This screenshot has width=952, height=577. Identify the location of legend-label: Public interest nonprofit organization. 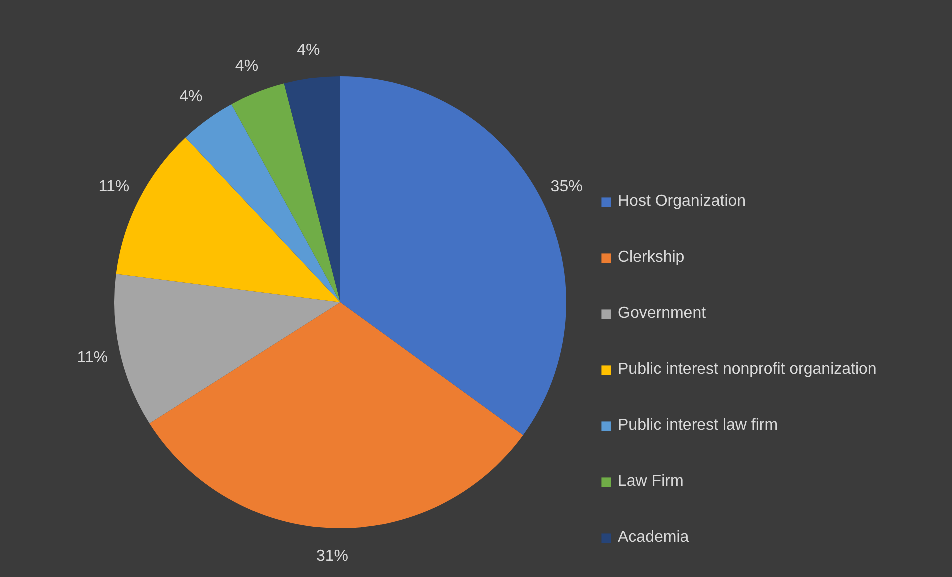
(747, 370).